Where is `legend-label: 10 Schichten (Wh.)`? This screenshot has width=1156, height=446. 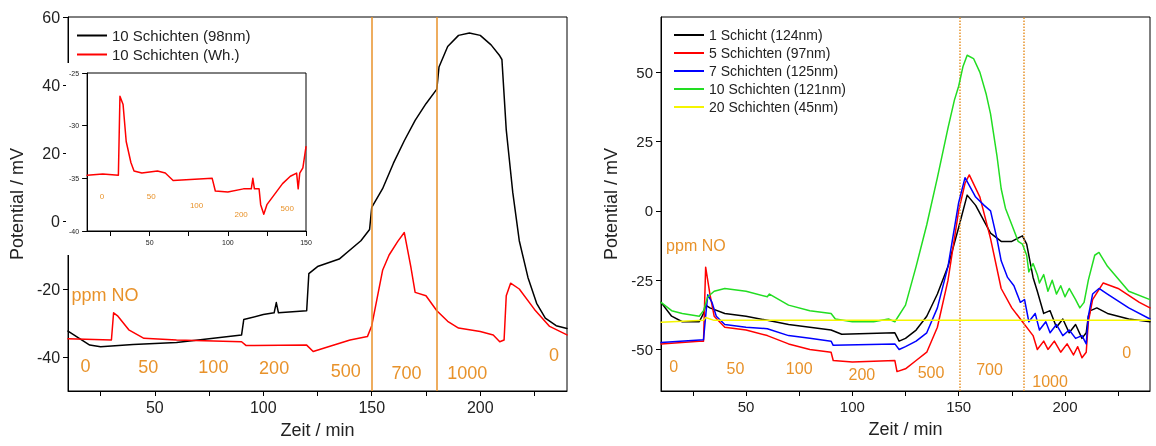
legend-label: 10 Schichten (Wh.) is located at coordinates (176, 54).